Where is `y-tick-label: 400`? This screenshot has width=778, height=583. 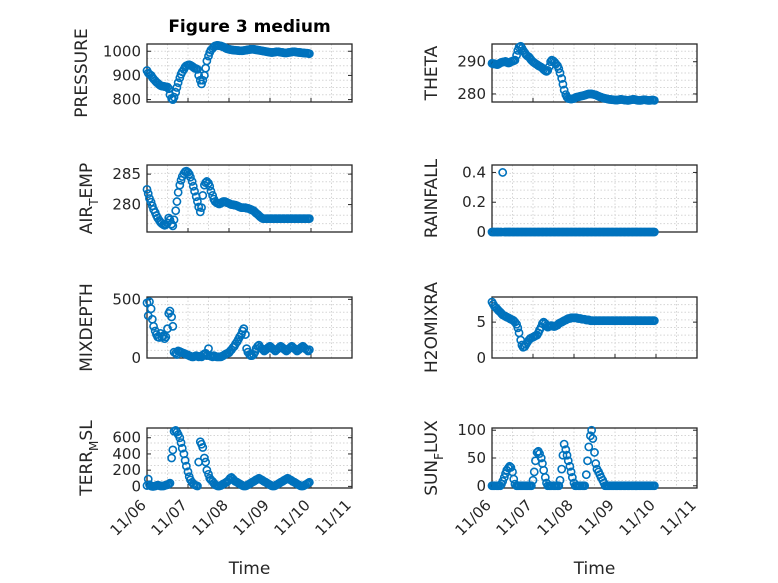 y-tick-label: 400 is located at coordinates (126, 454).